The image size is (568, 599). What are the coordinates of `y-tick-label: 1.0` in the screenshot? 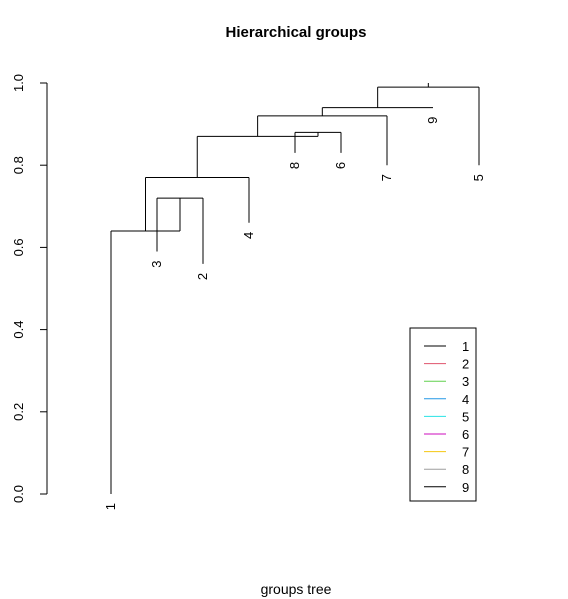 It's located at (18, 83).